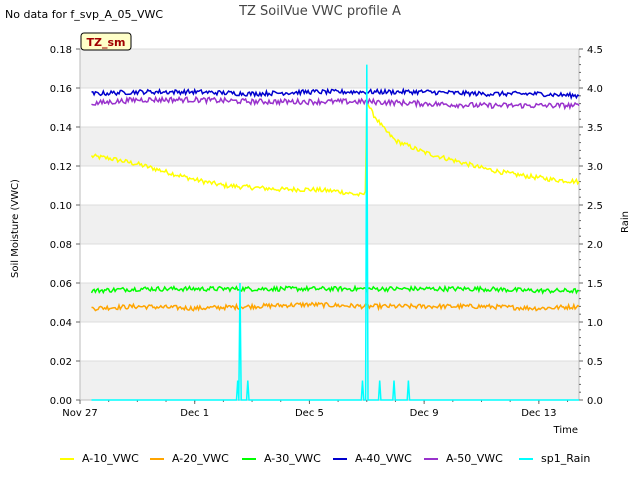  I want to click on y-tick-label: 0.18, so click(61, 50).